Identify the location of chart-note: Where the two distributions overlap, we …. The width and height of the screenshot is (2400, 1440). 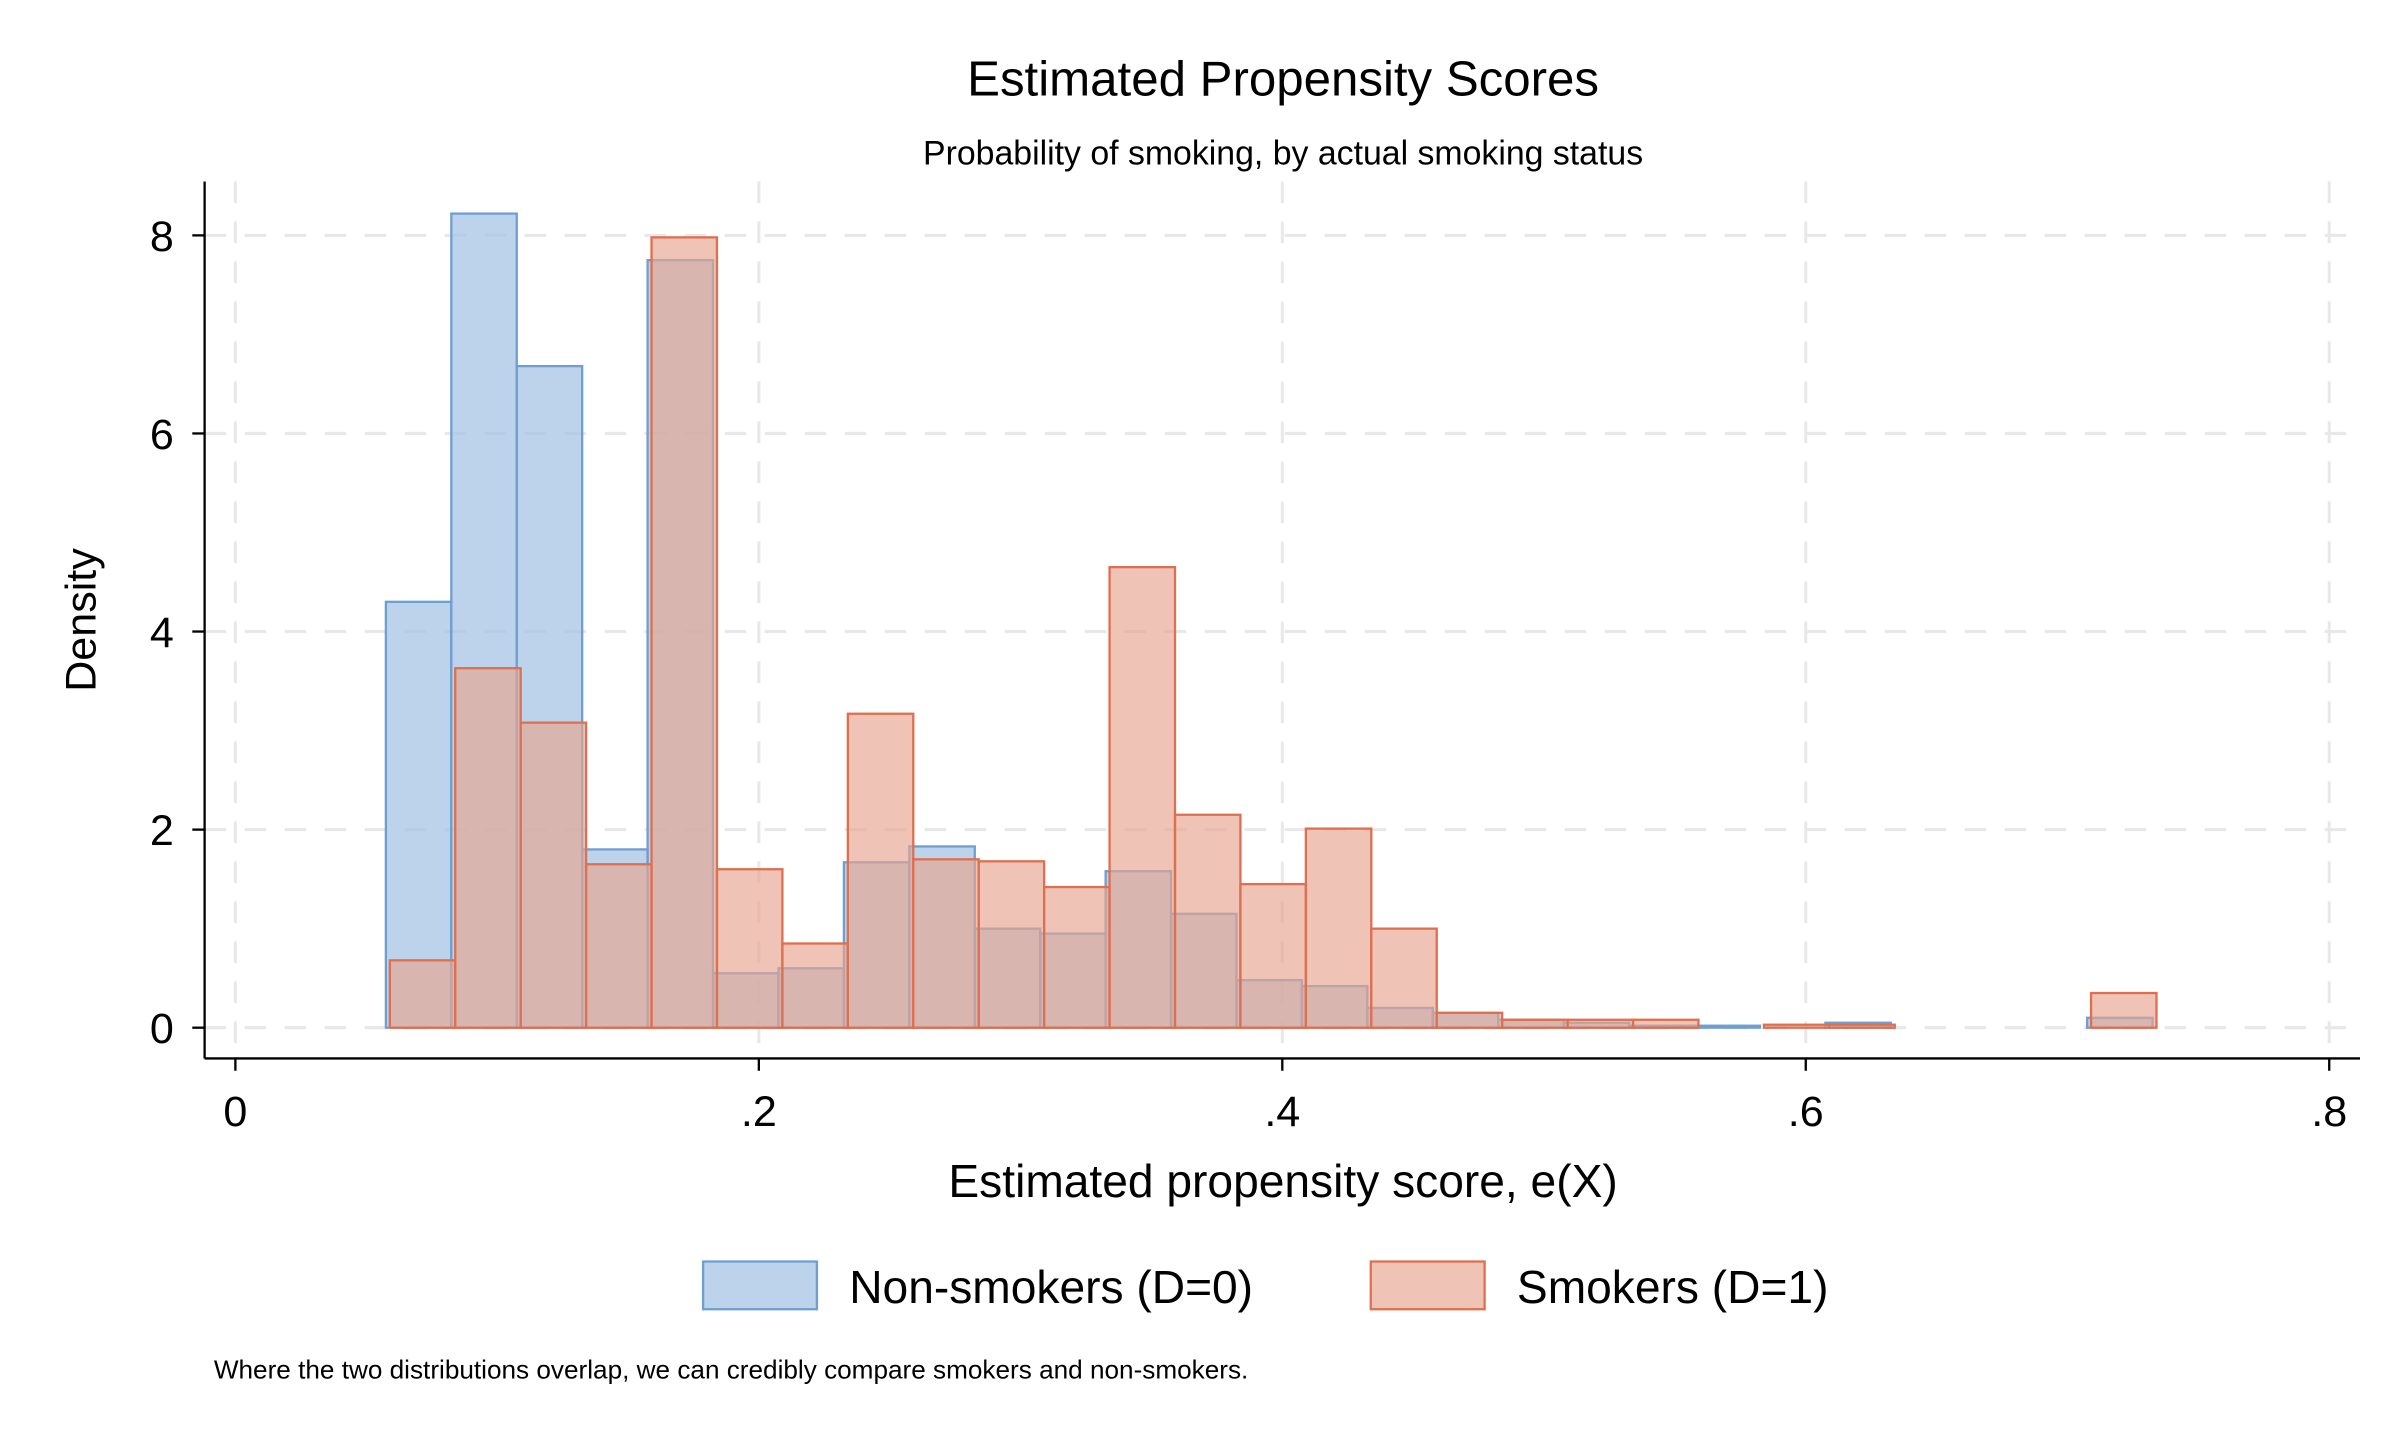
(731, 1369).